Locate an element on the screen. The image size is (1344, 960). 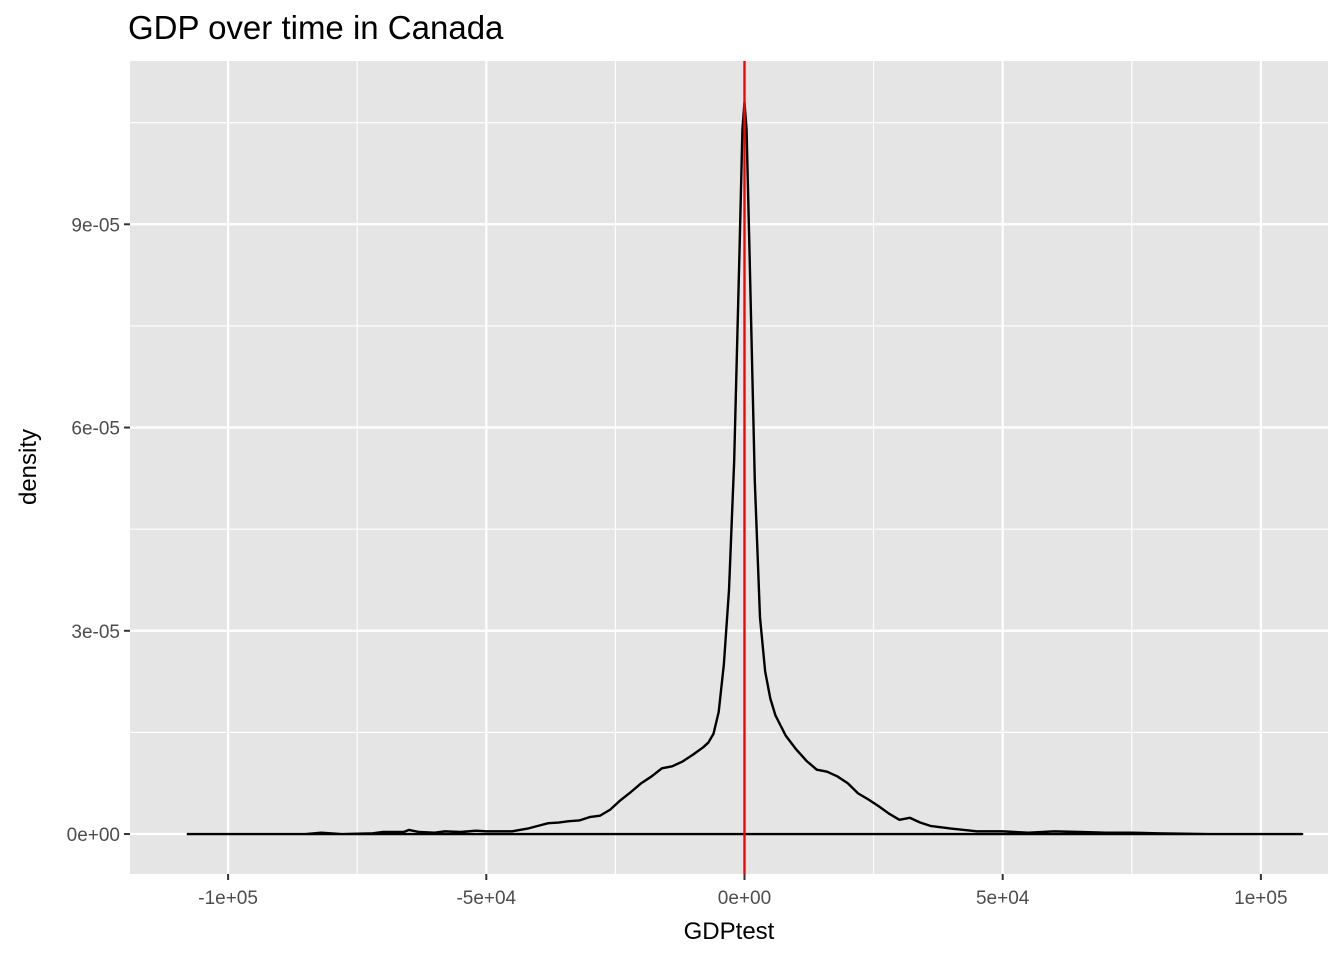
y-tick-label: 0e+00 is located at coordinates (93, 835).